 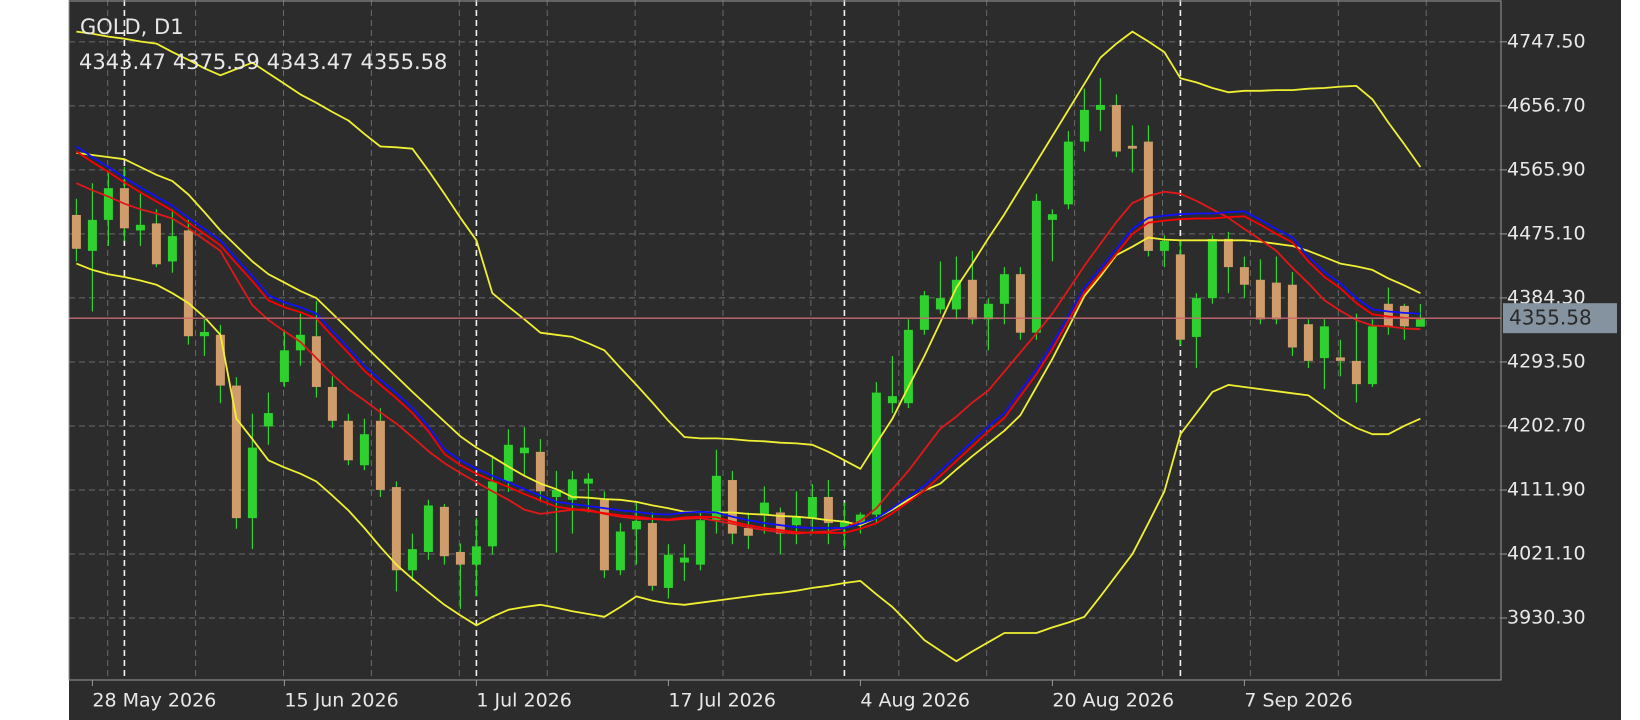 I want to click on chart-title: GOLD, D1, so click(x=132, y=27).